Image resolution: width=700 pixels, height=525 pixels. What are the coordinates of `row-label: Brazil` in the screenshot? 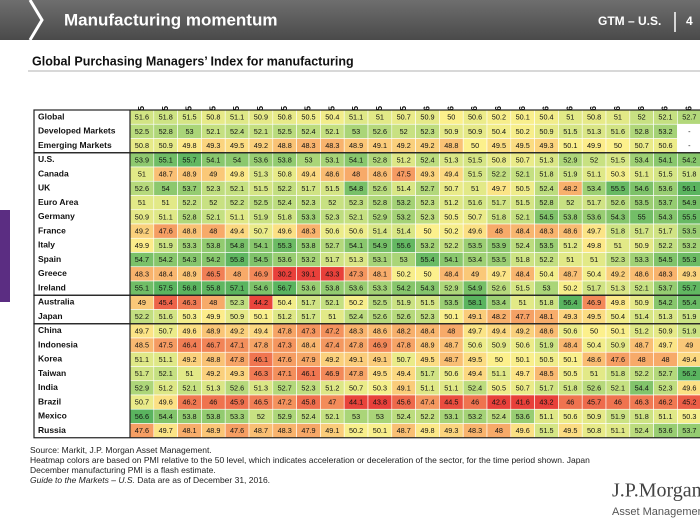 It's located at (49, 401).